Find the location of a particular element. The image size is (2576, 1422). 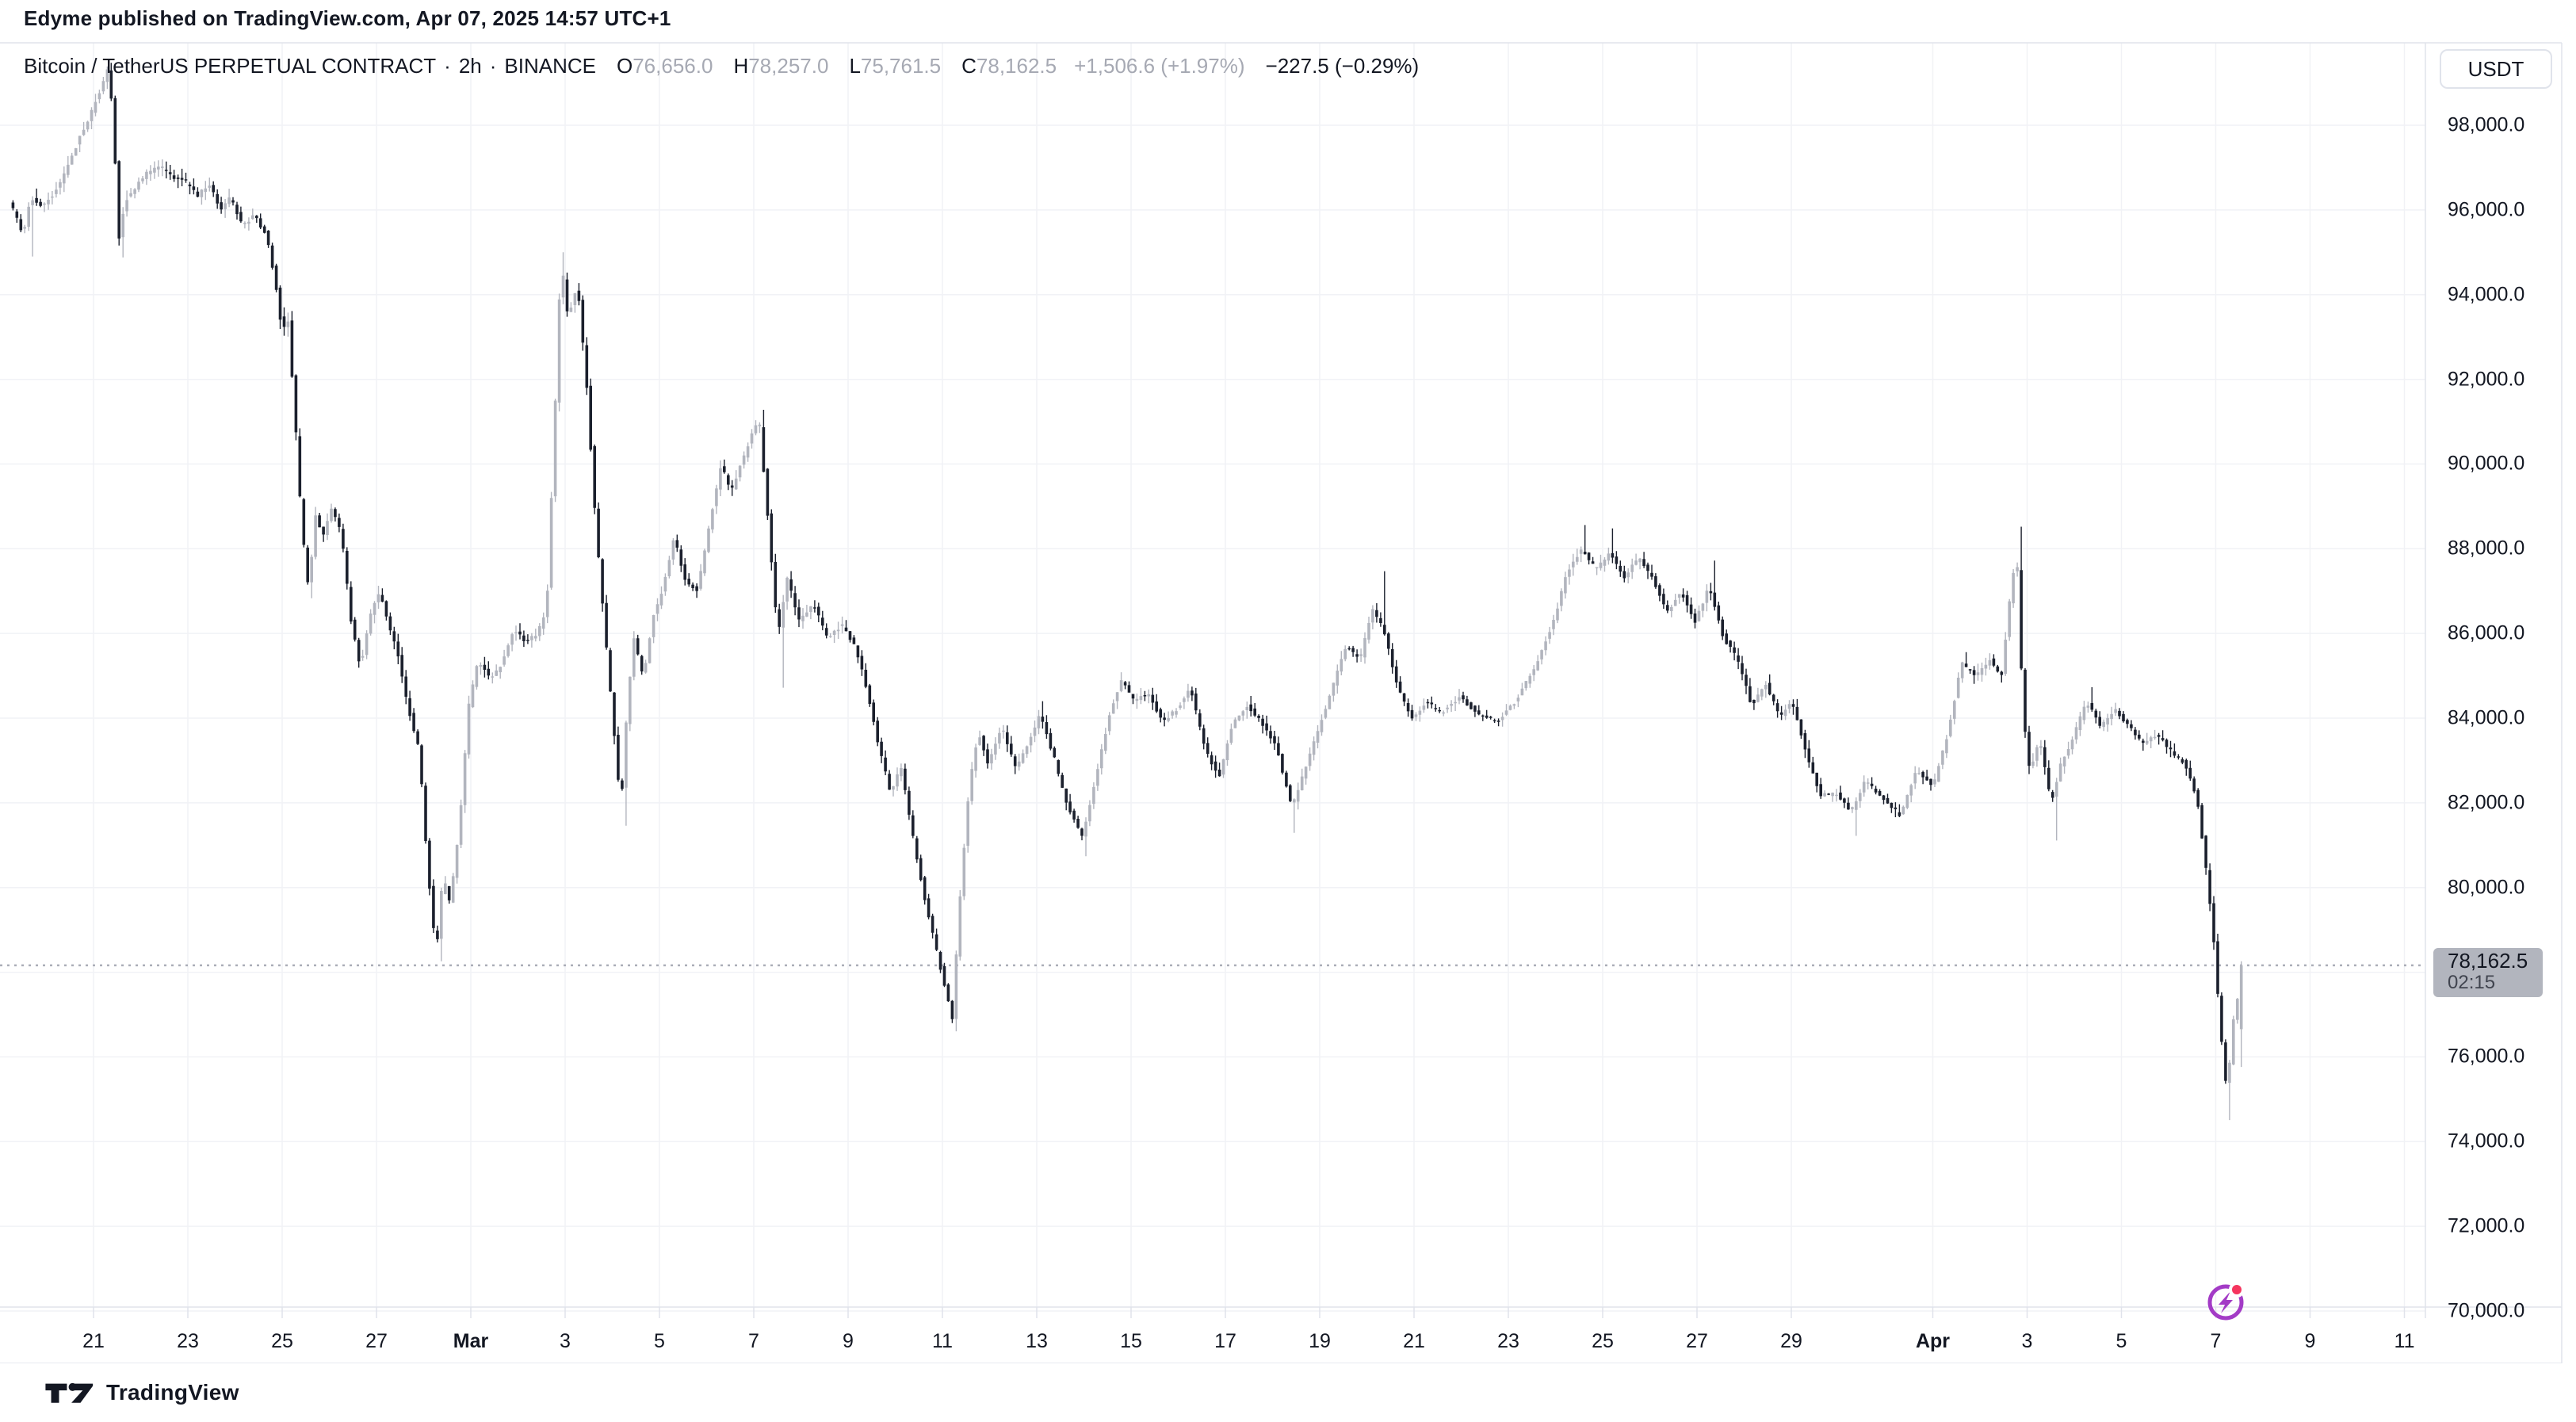

time-axis-label: 17 is located at coordinates (1225, 1341).